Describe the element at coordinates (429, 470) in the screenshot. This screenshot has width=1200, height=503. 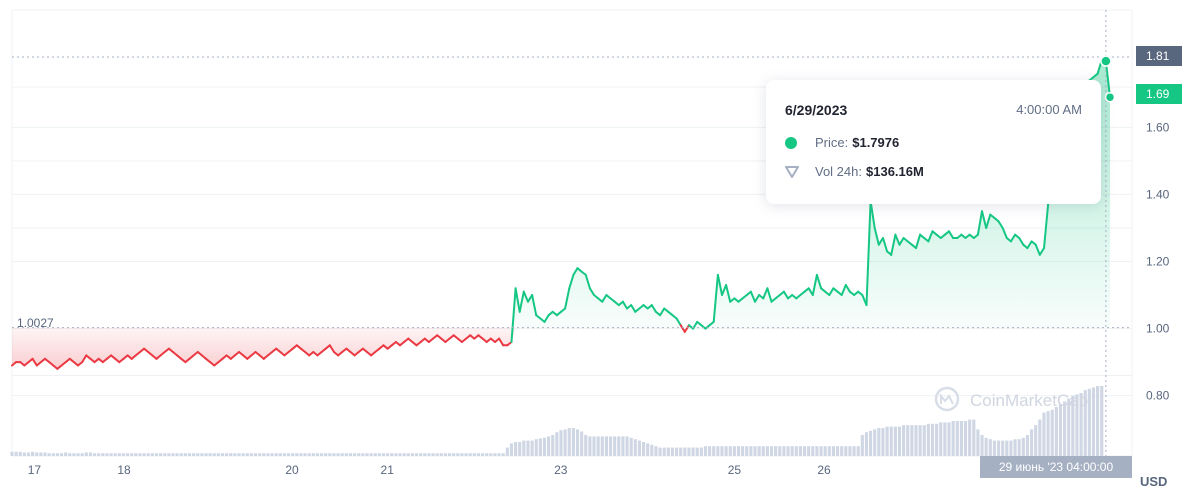
I see `x-axis: 17 18 20 21 23 25 26` at that location.